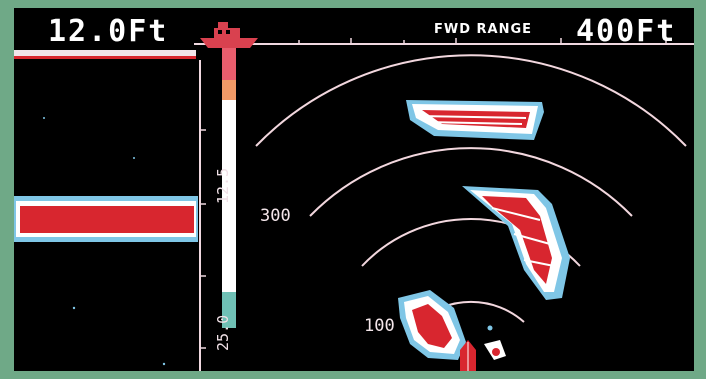 This screenshot has width=706, height=379. What do you see at coordinates (223, 185) in the screenshot?
I see `scale-label-mid: 12.5` at bounding box center [223, 185].